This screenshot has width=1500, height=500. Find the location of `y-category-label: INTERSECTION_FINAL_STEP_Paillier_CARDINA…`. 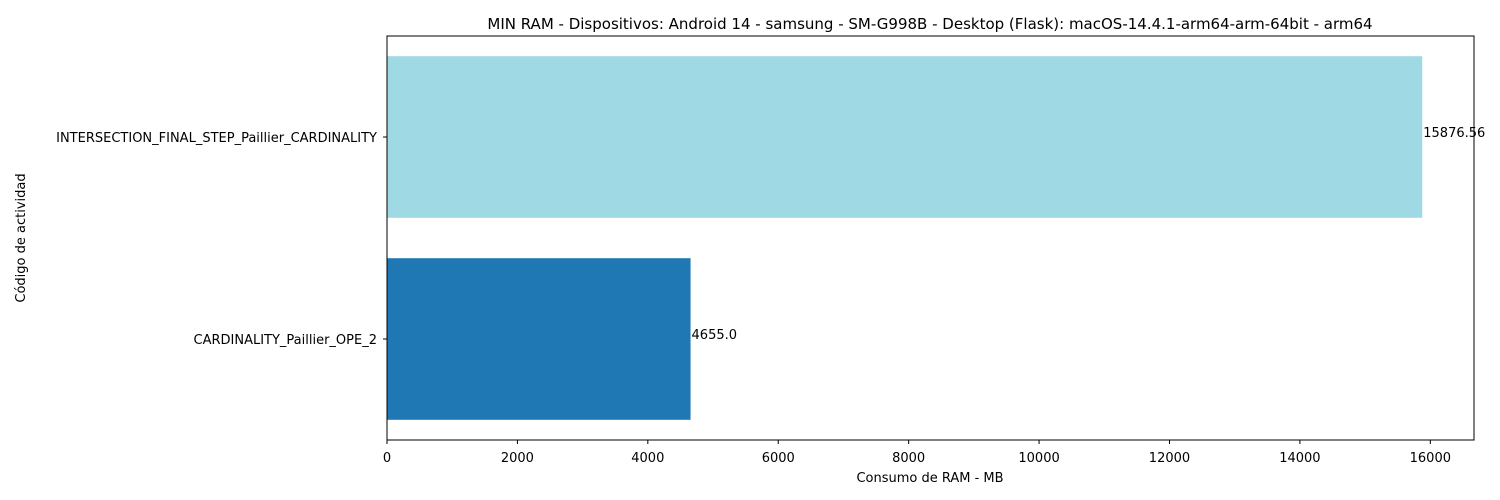

y-category-label: INTERSECTION_FINAL_STEP_Paillier_CARDINA… is located at coordinates (216, 138).